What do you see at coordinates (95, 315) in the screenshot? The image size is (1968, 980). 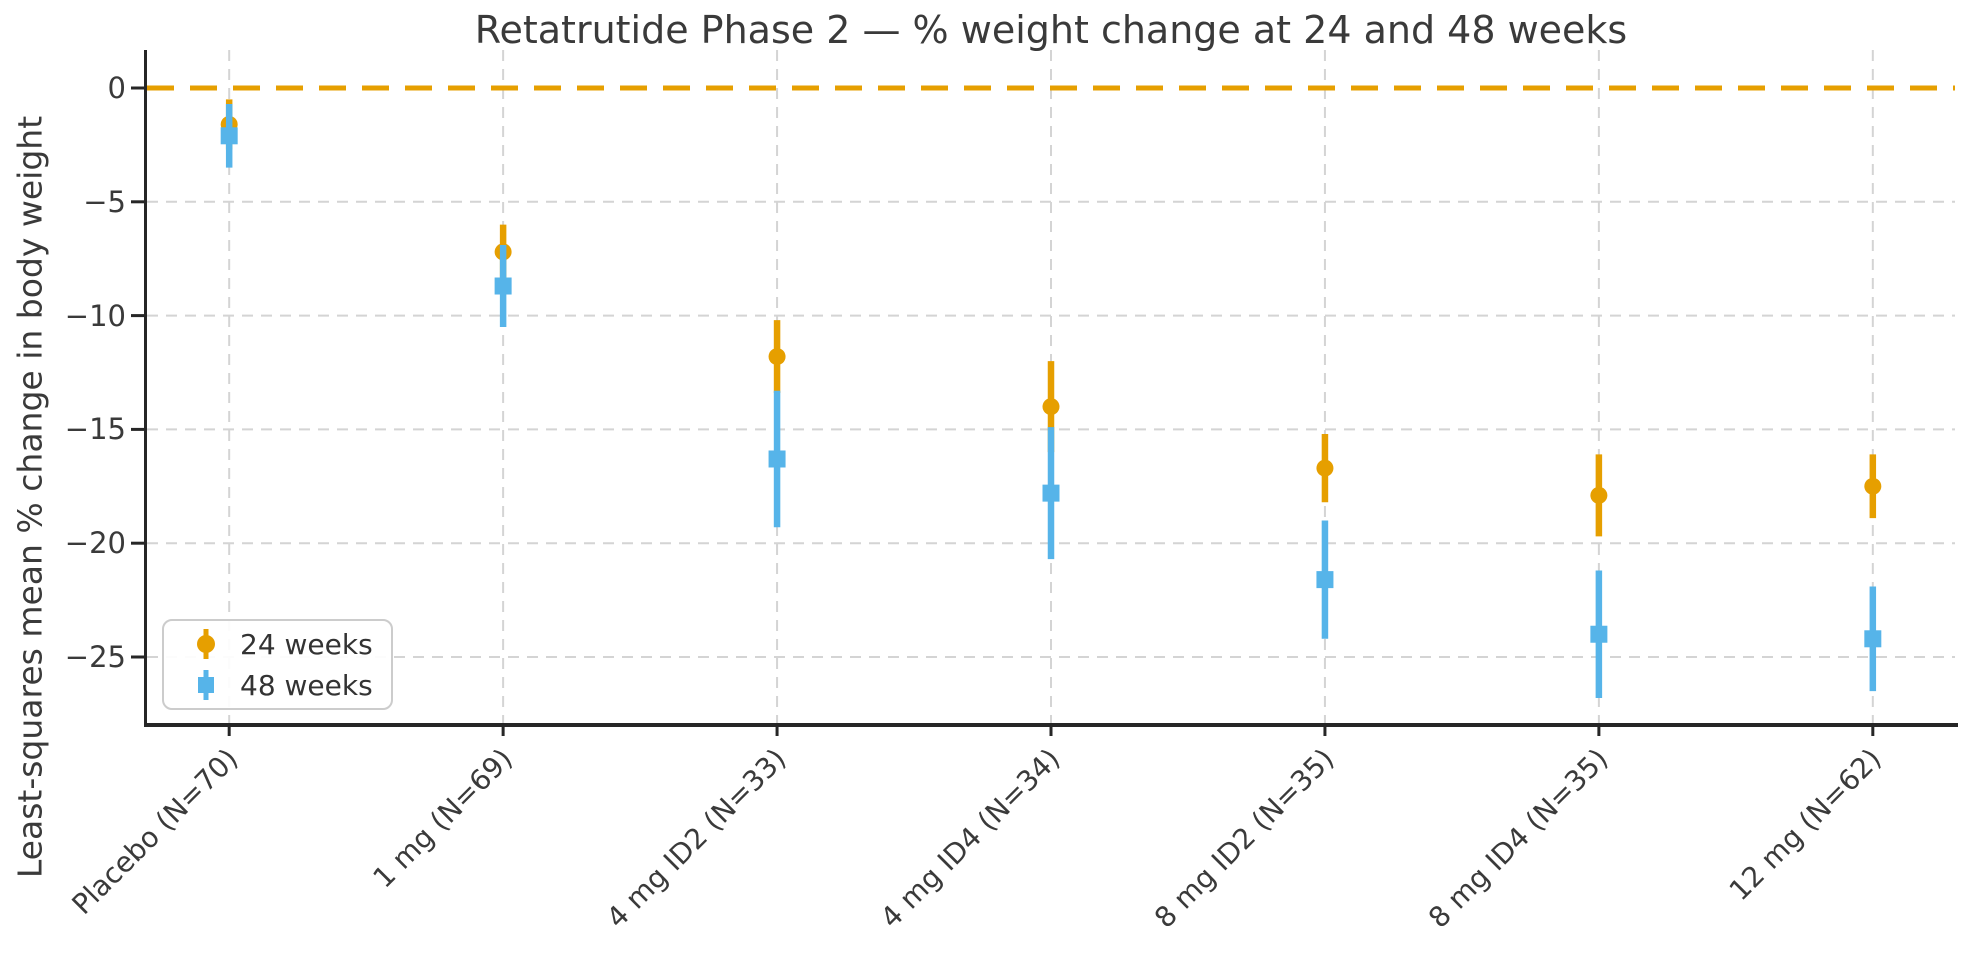 I see `y-tick-label: −10` at bounding box center [95, 315].